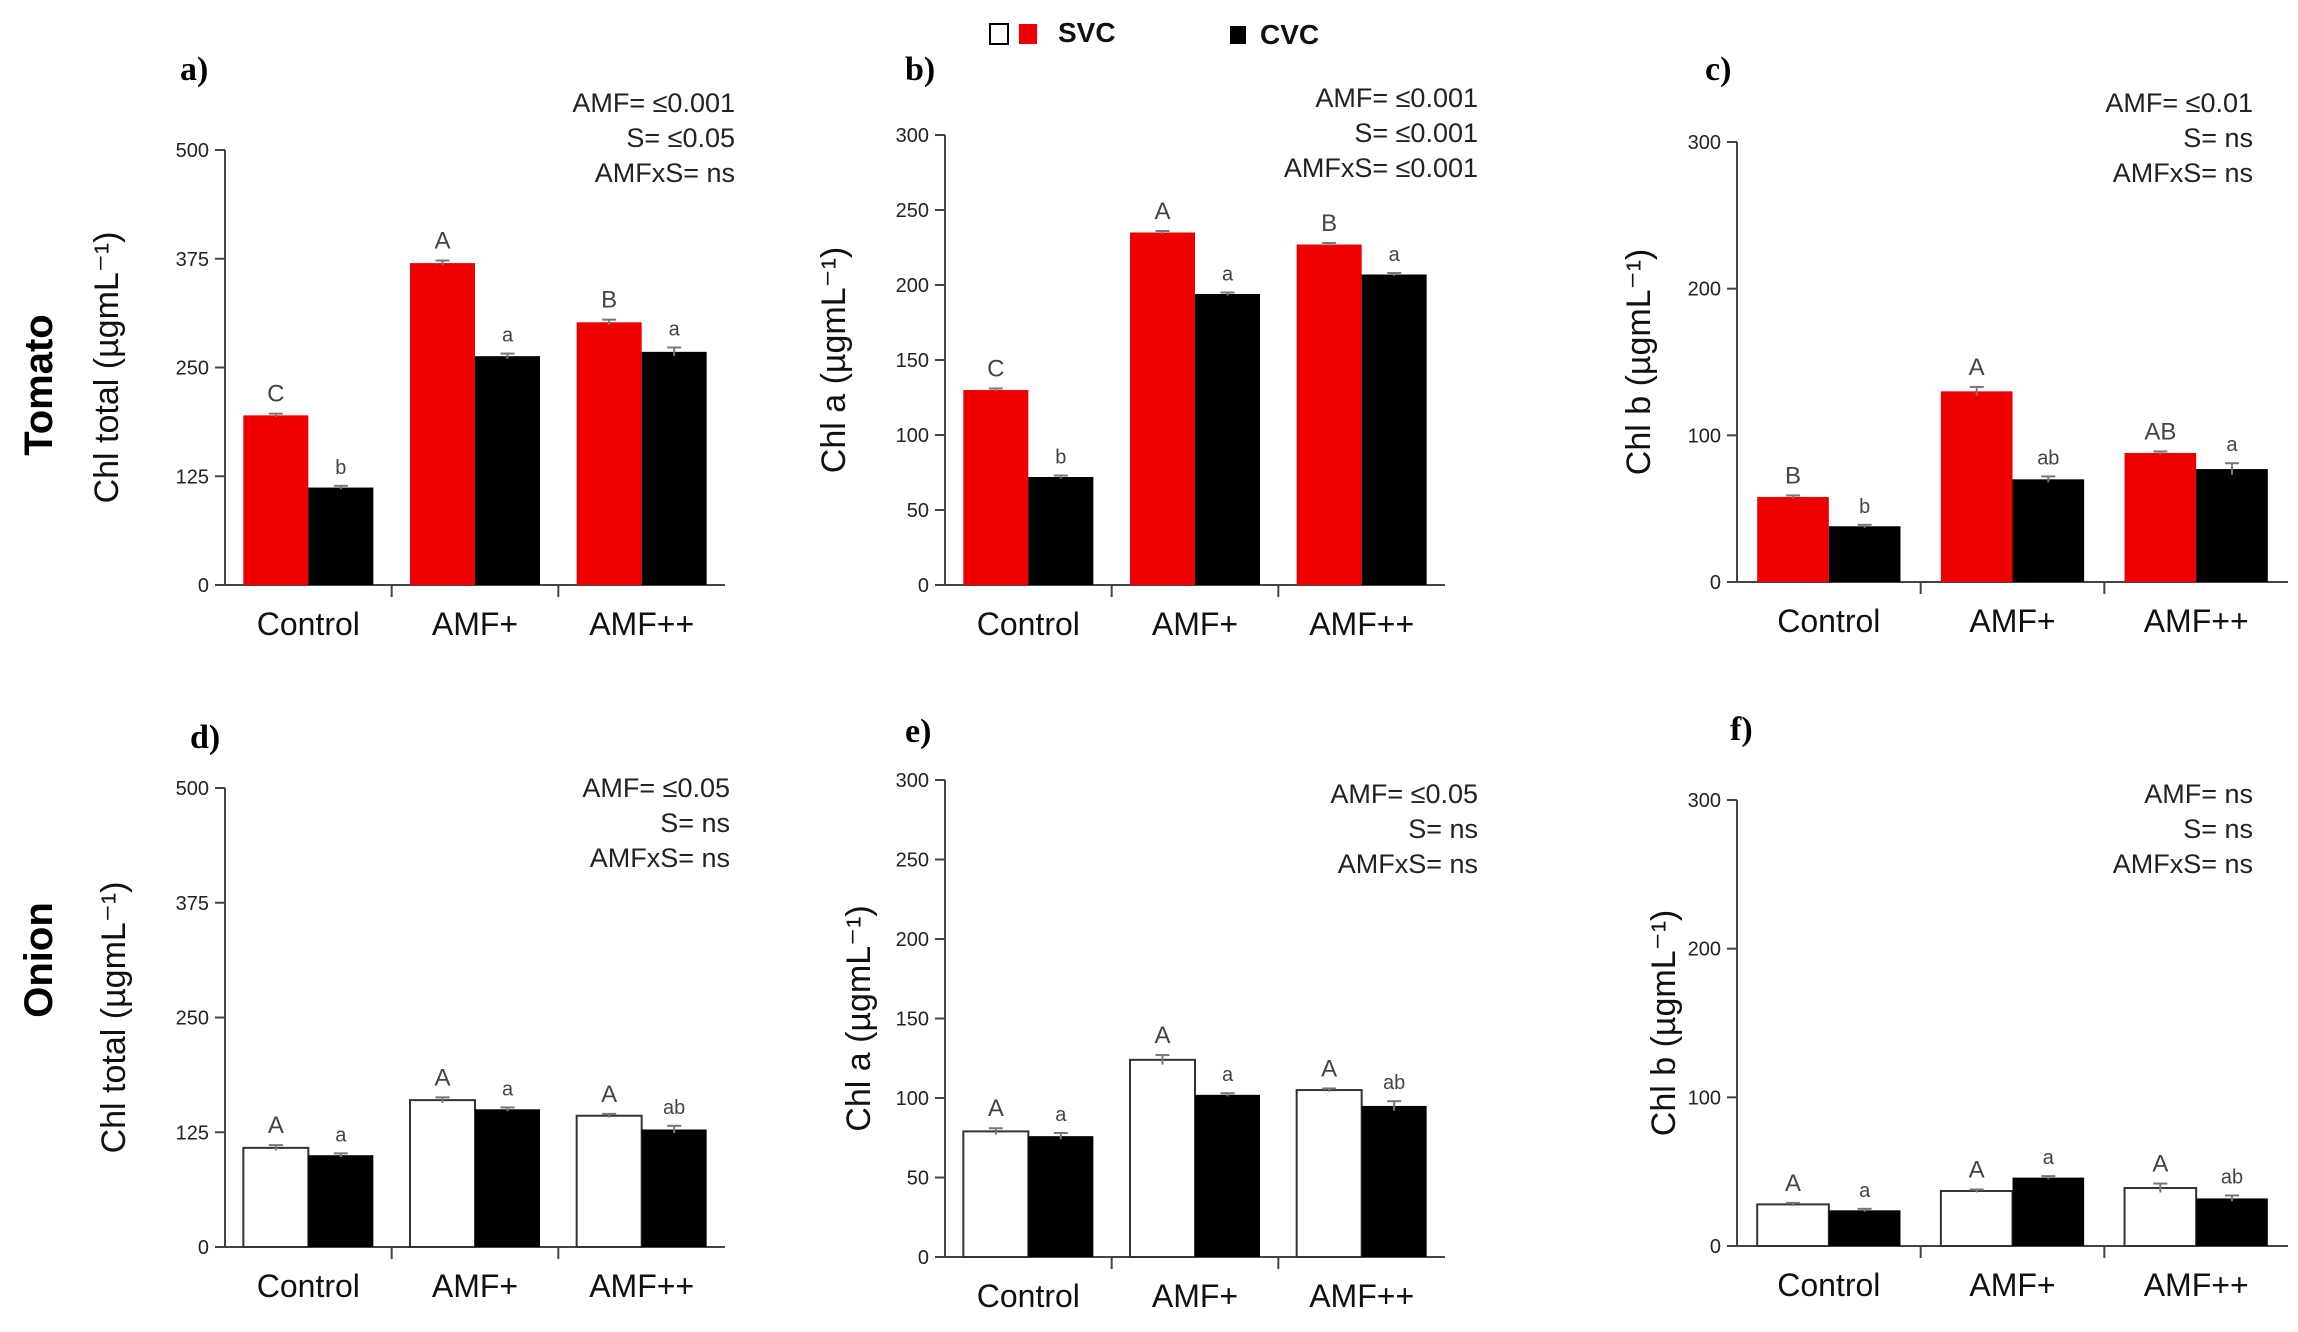  What do you see at coordinates (39, 384) in the screenshot?
I see `row-label-tomato: Tomato` at bounding box center [39, 384].